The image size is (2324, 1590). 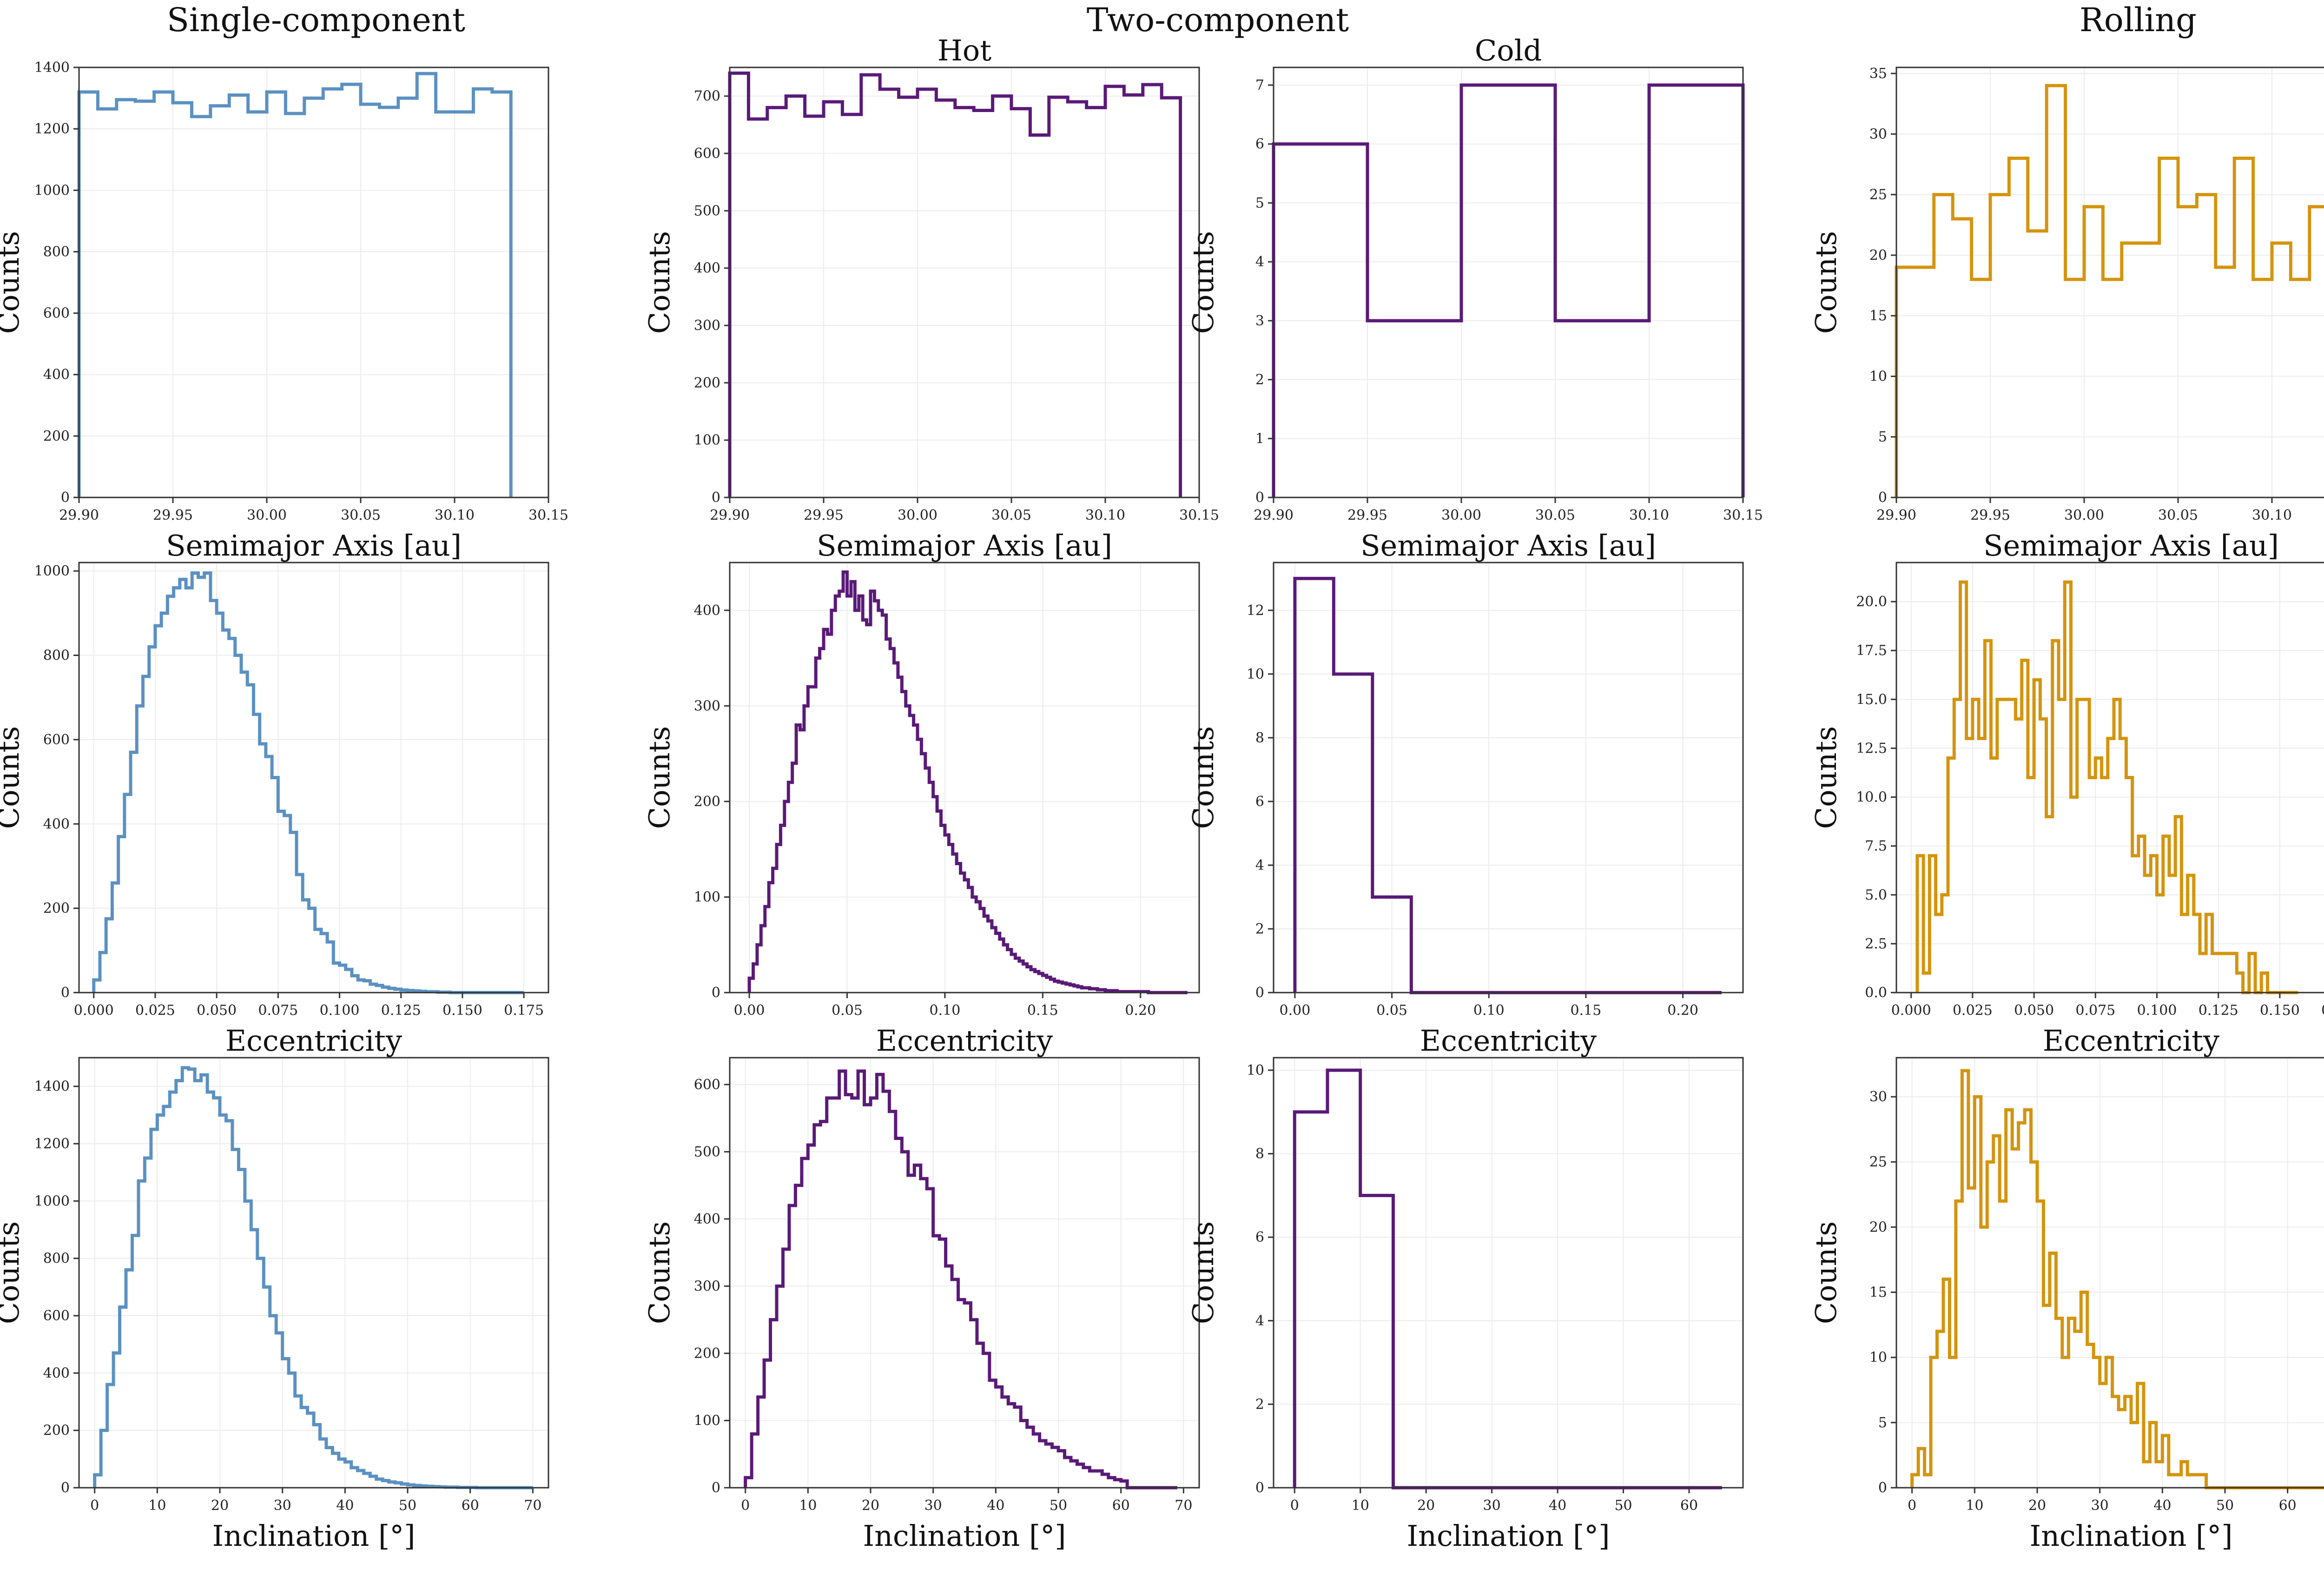 What do you see at coordinates (1878, 134) in the screenshot?
I see `y-tick-label: 30` at bounding box center [1878, 134].